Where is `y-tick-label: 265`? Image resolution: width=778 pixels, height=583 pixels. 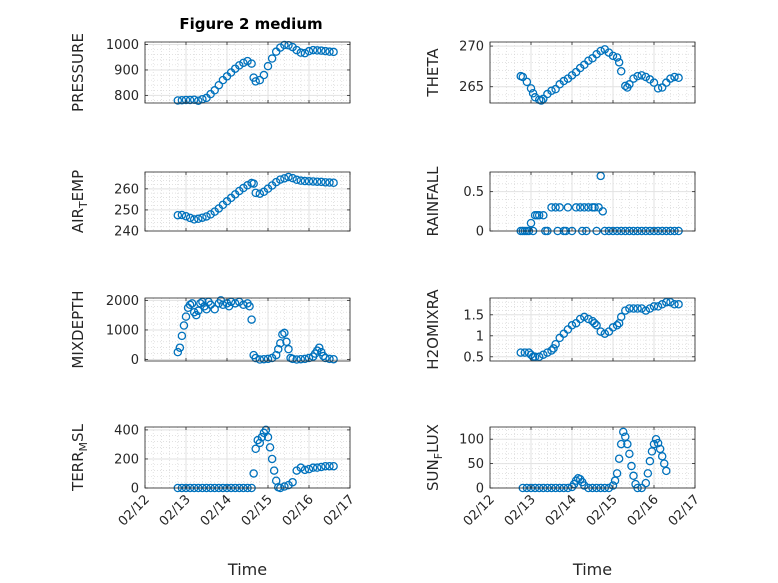 y-tick-label: 265 is located at coordinates (471, 87).